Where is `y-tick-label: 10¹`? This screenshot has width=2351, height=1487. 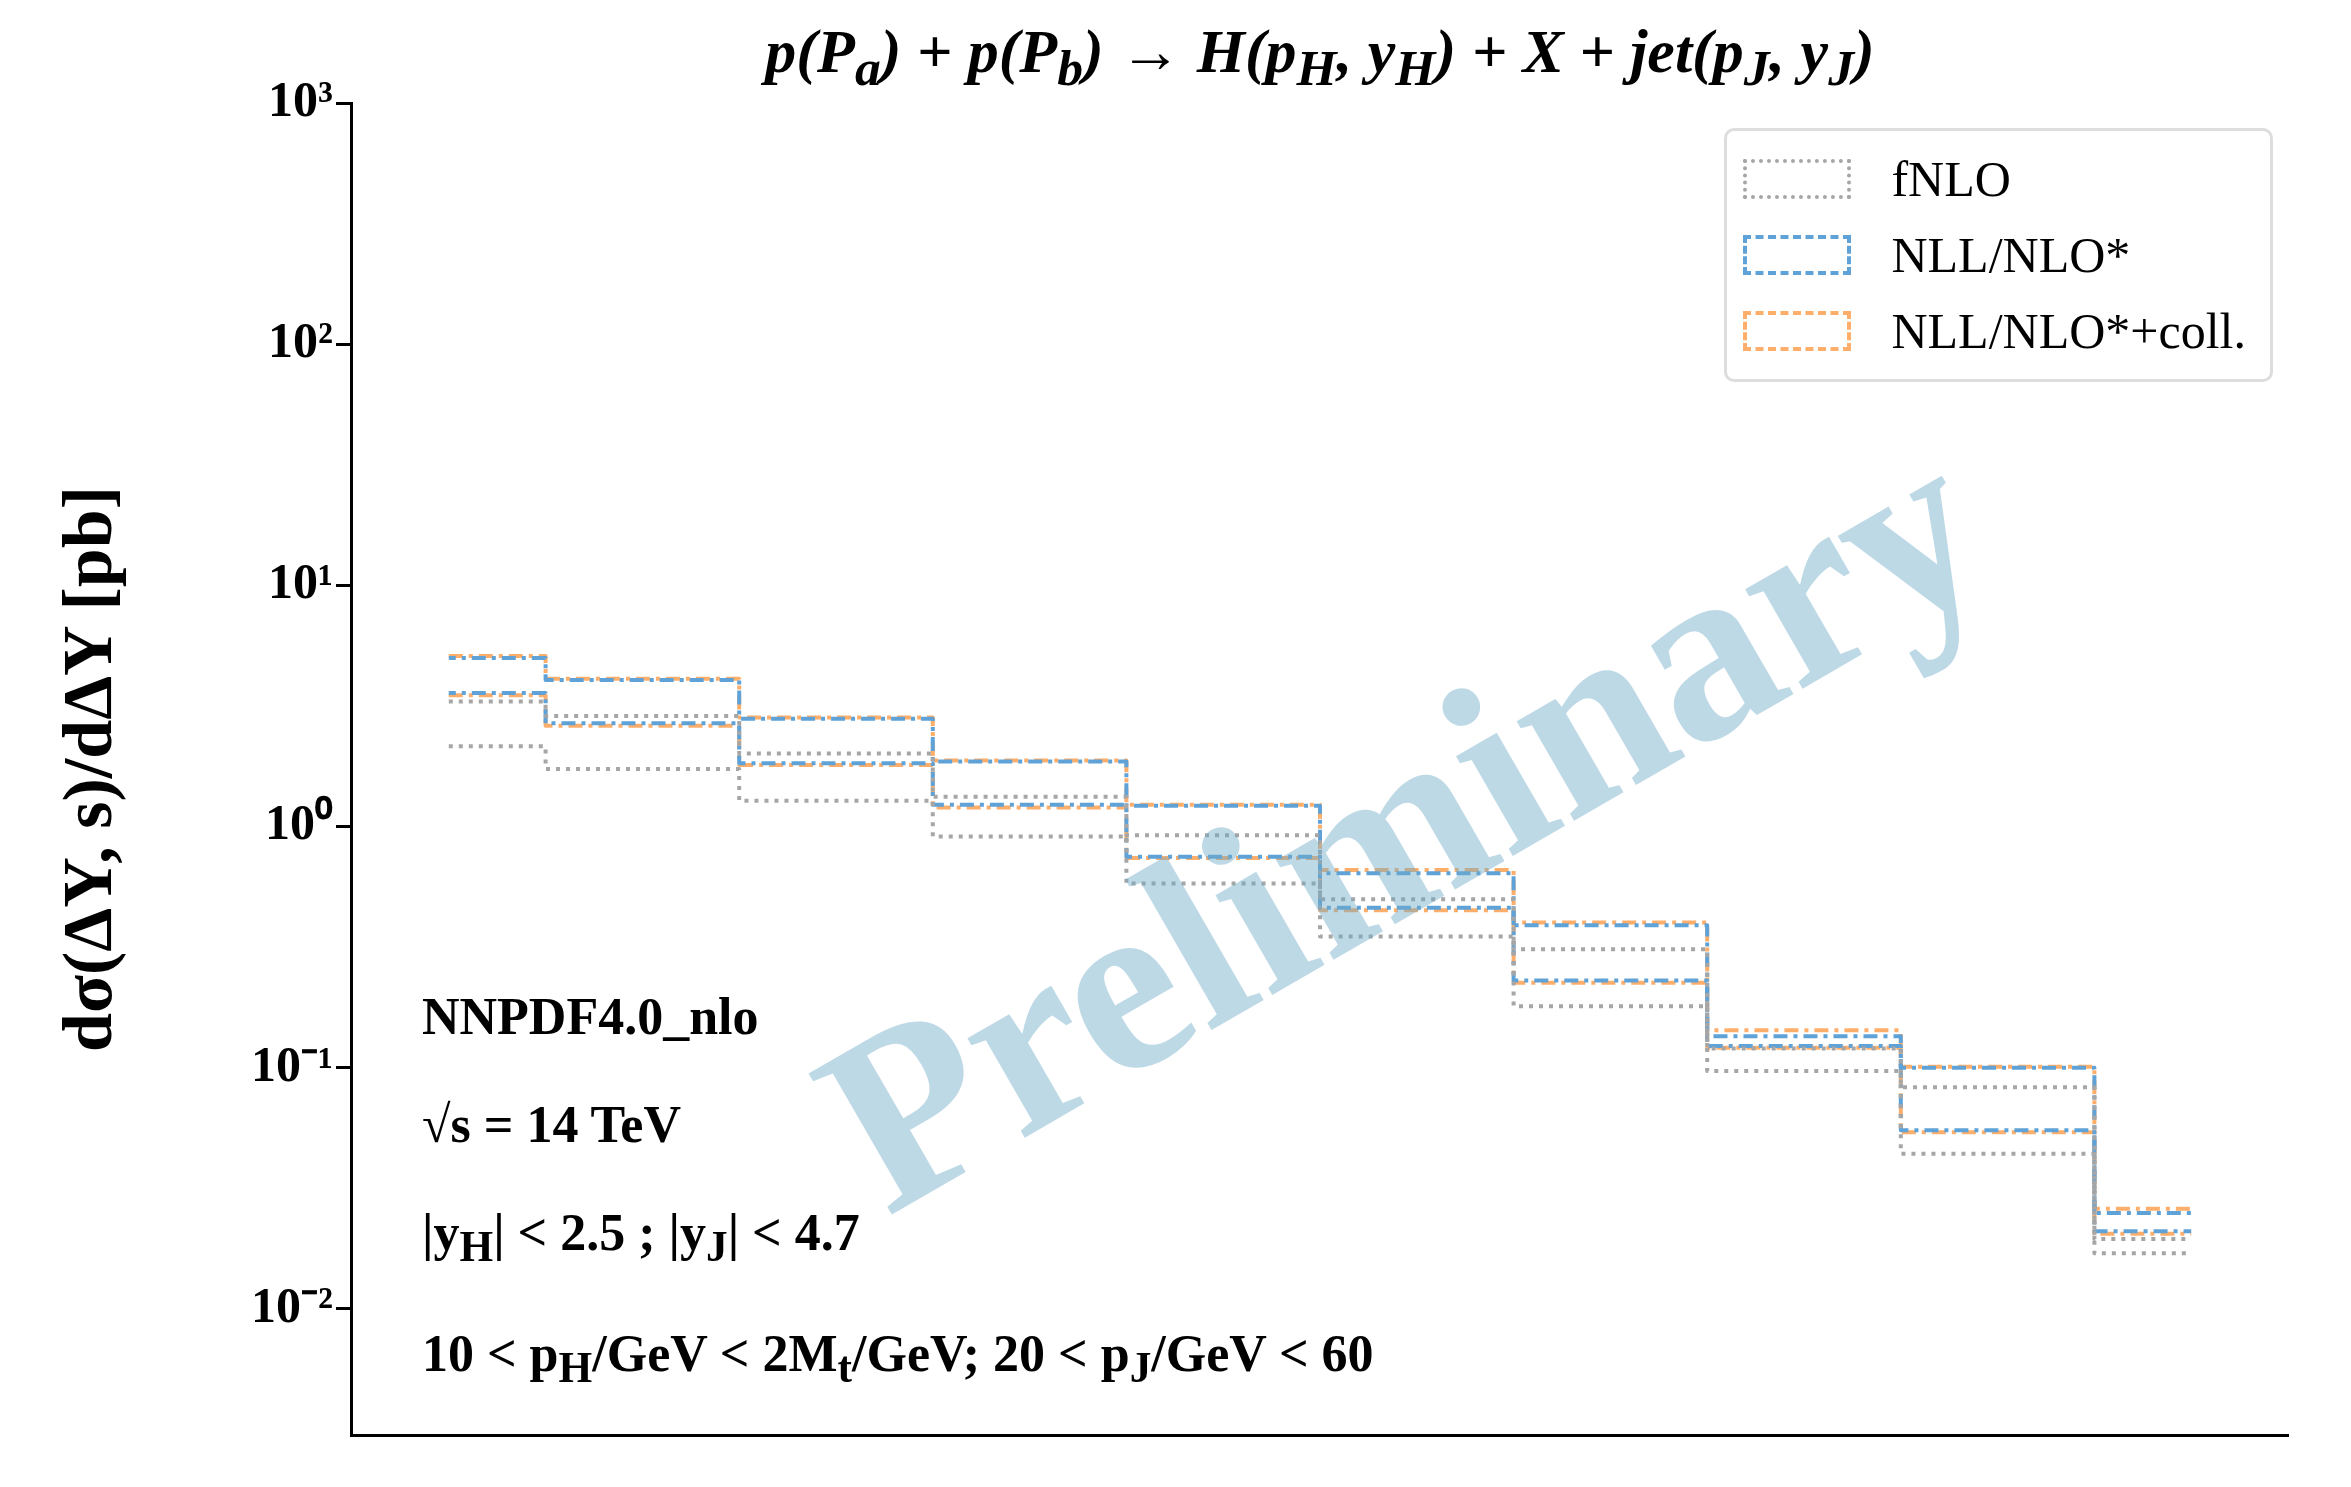
y-tick-label: 10¹ is located at coordinates (300, 581).